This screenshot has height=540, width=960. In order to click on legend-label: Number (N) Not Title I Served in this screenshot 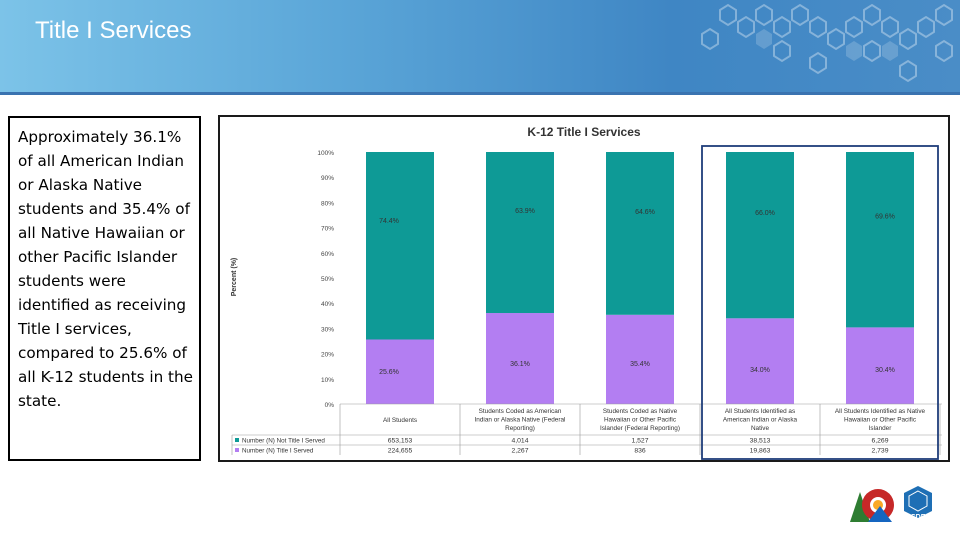, I will do `click(283, 441)`.